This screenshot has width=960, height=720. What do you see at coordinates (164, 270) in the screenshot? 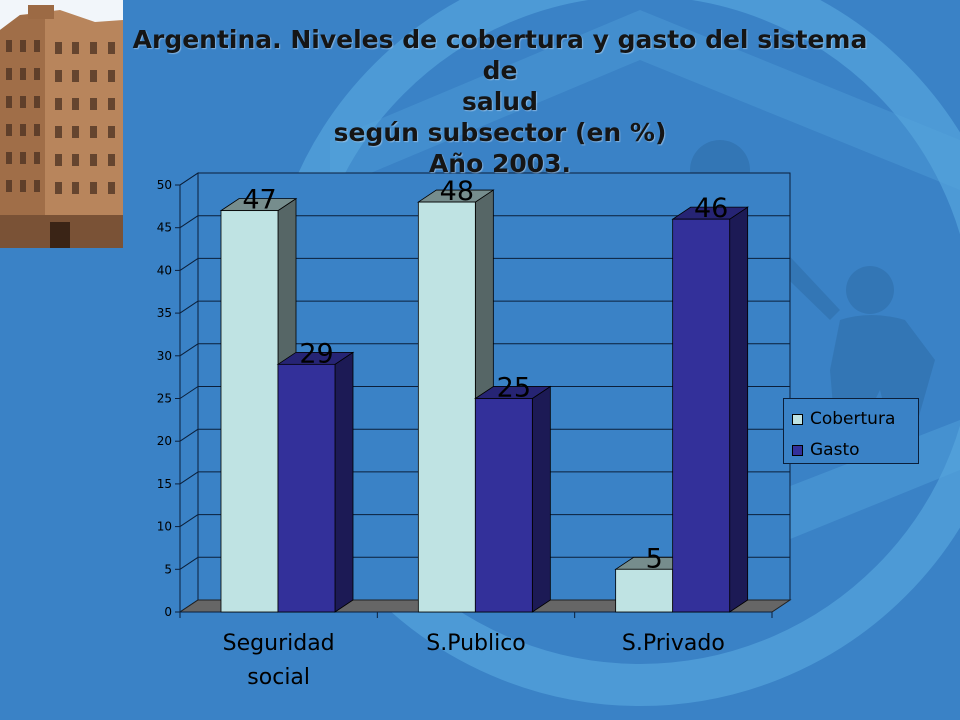
I see `y-tick-label: 40` at bounding box center [164, 270].